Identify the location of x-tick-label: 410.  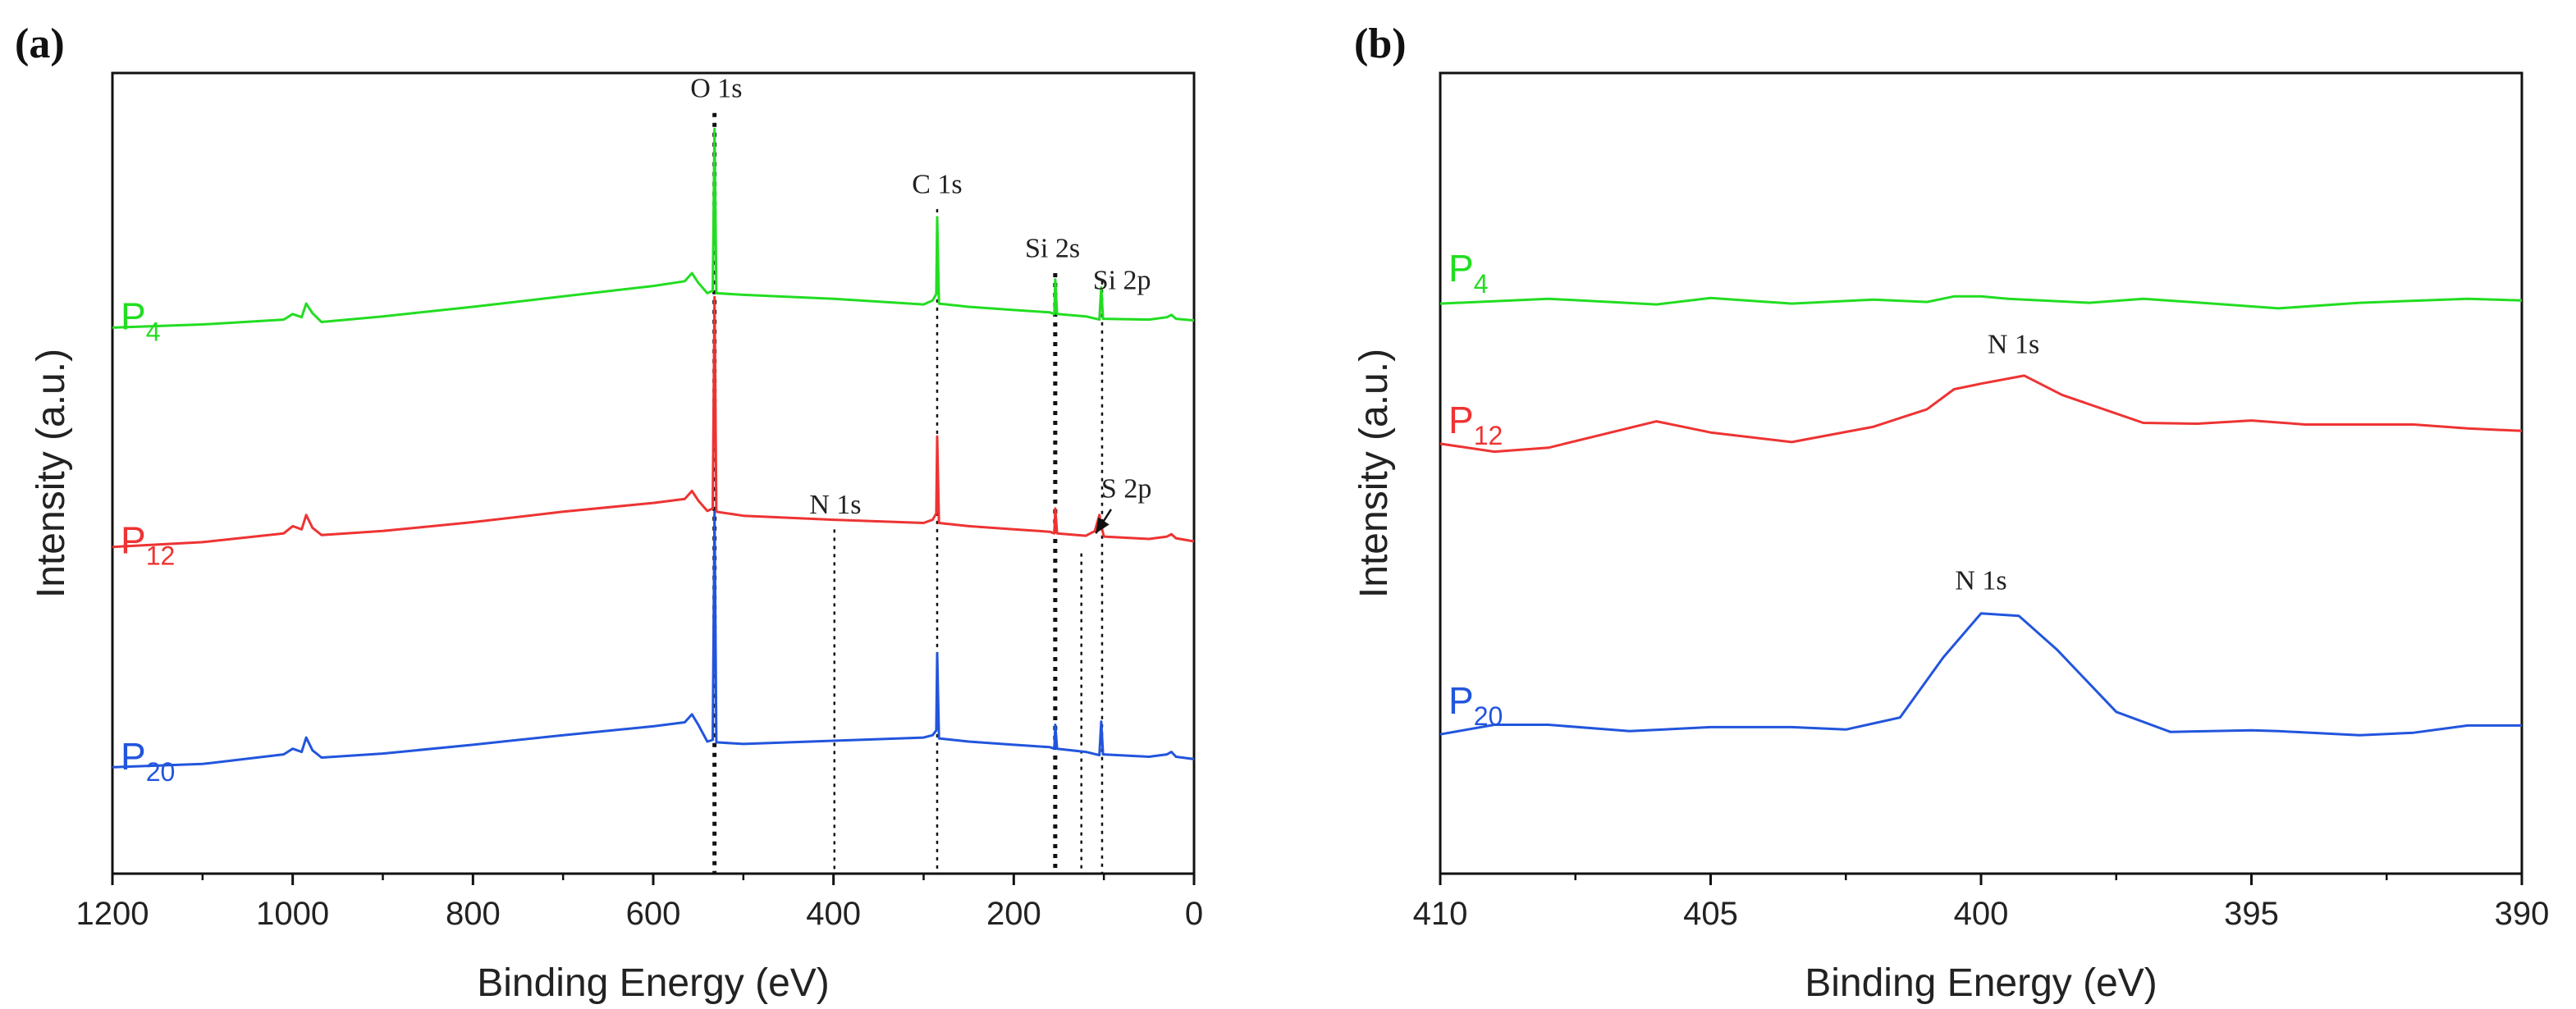
(1440, 914).